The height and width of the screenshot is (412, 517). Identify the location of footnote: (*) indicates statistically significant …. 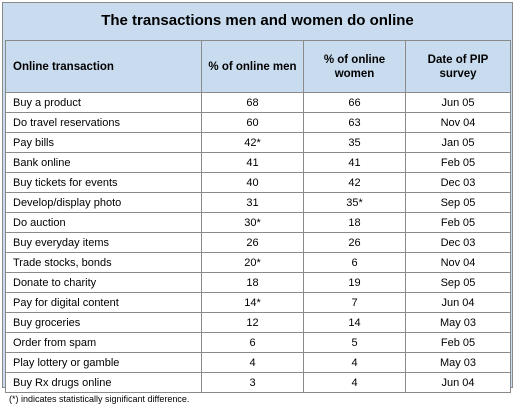
(99, 399).